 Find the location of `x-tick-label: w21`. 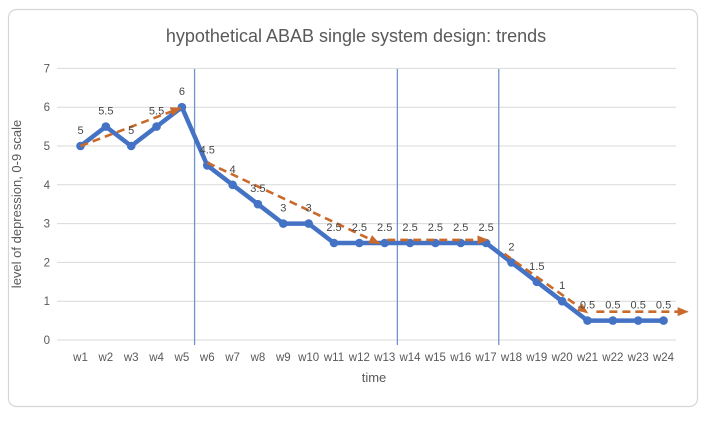

x-tick-label: w21 is located at coordinates (587, 358).